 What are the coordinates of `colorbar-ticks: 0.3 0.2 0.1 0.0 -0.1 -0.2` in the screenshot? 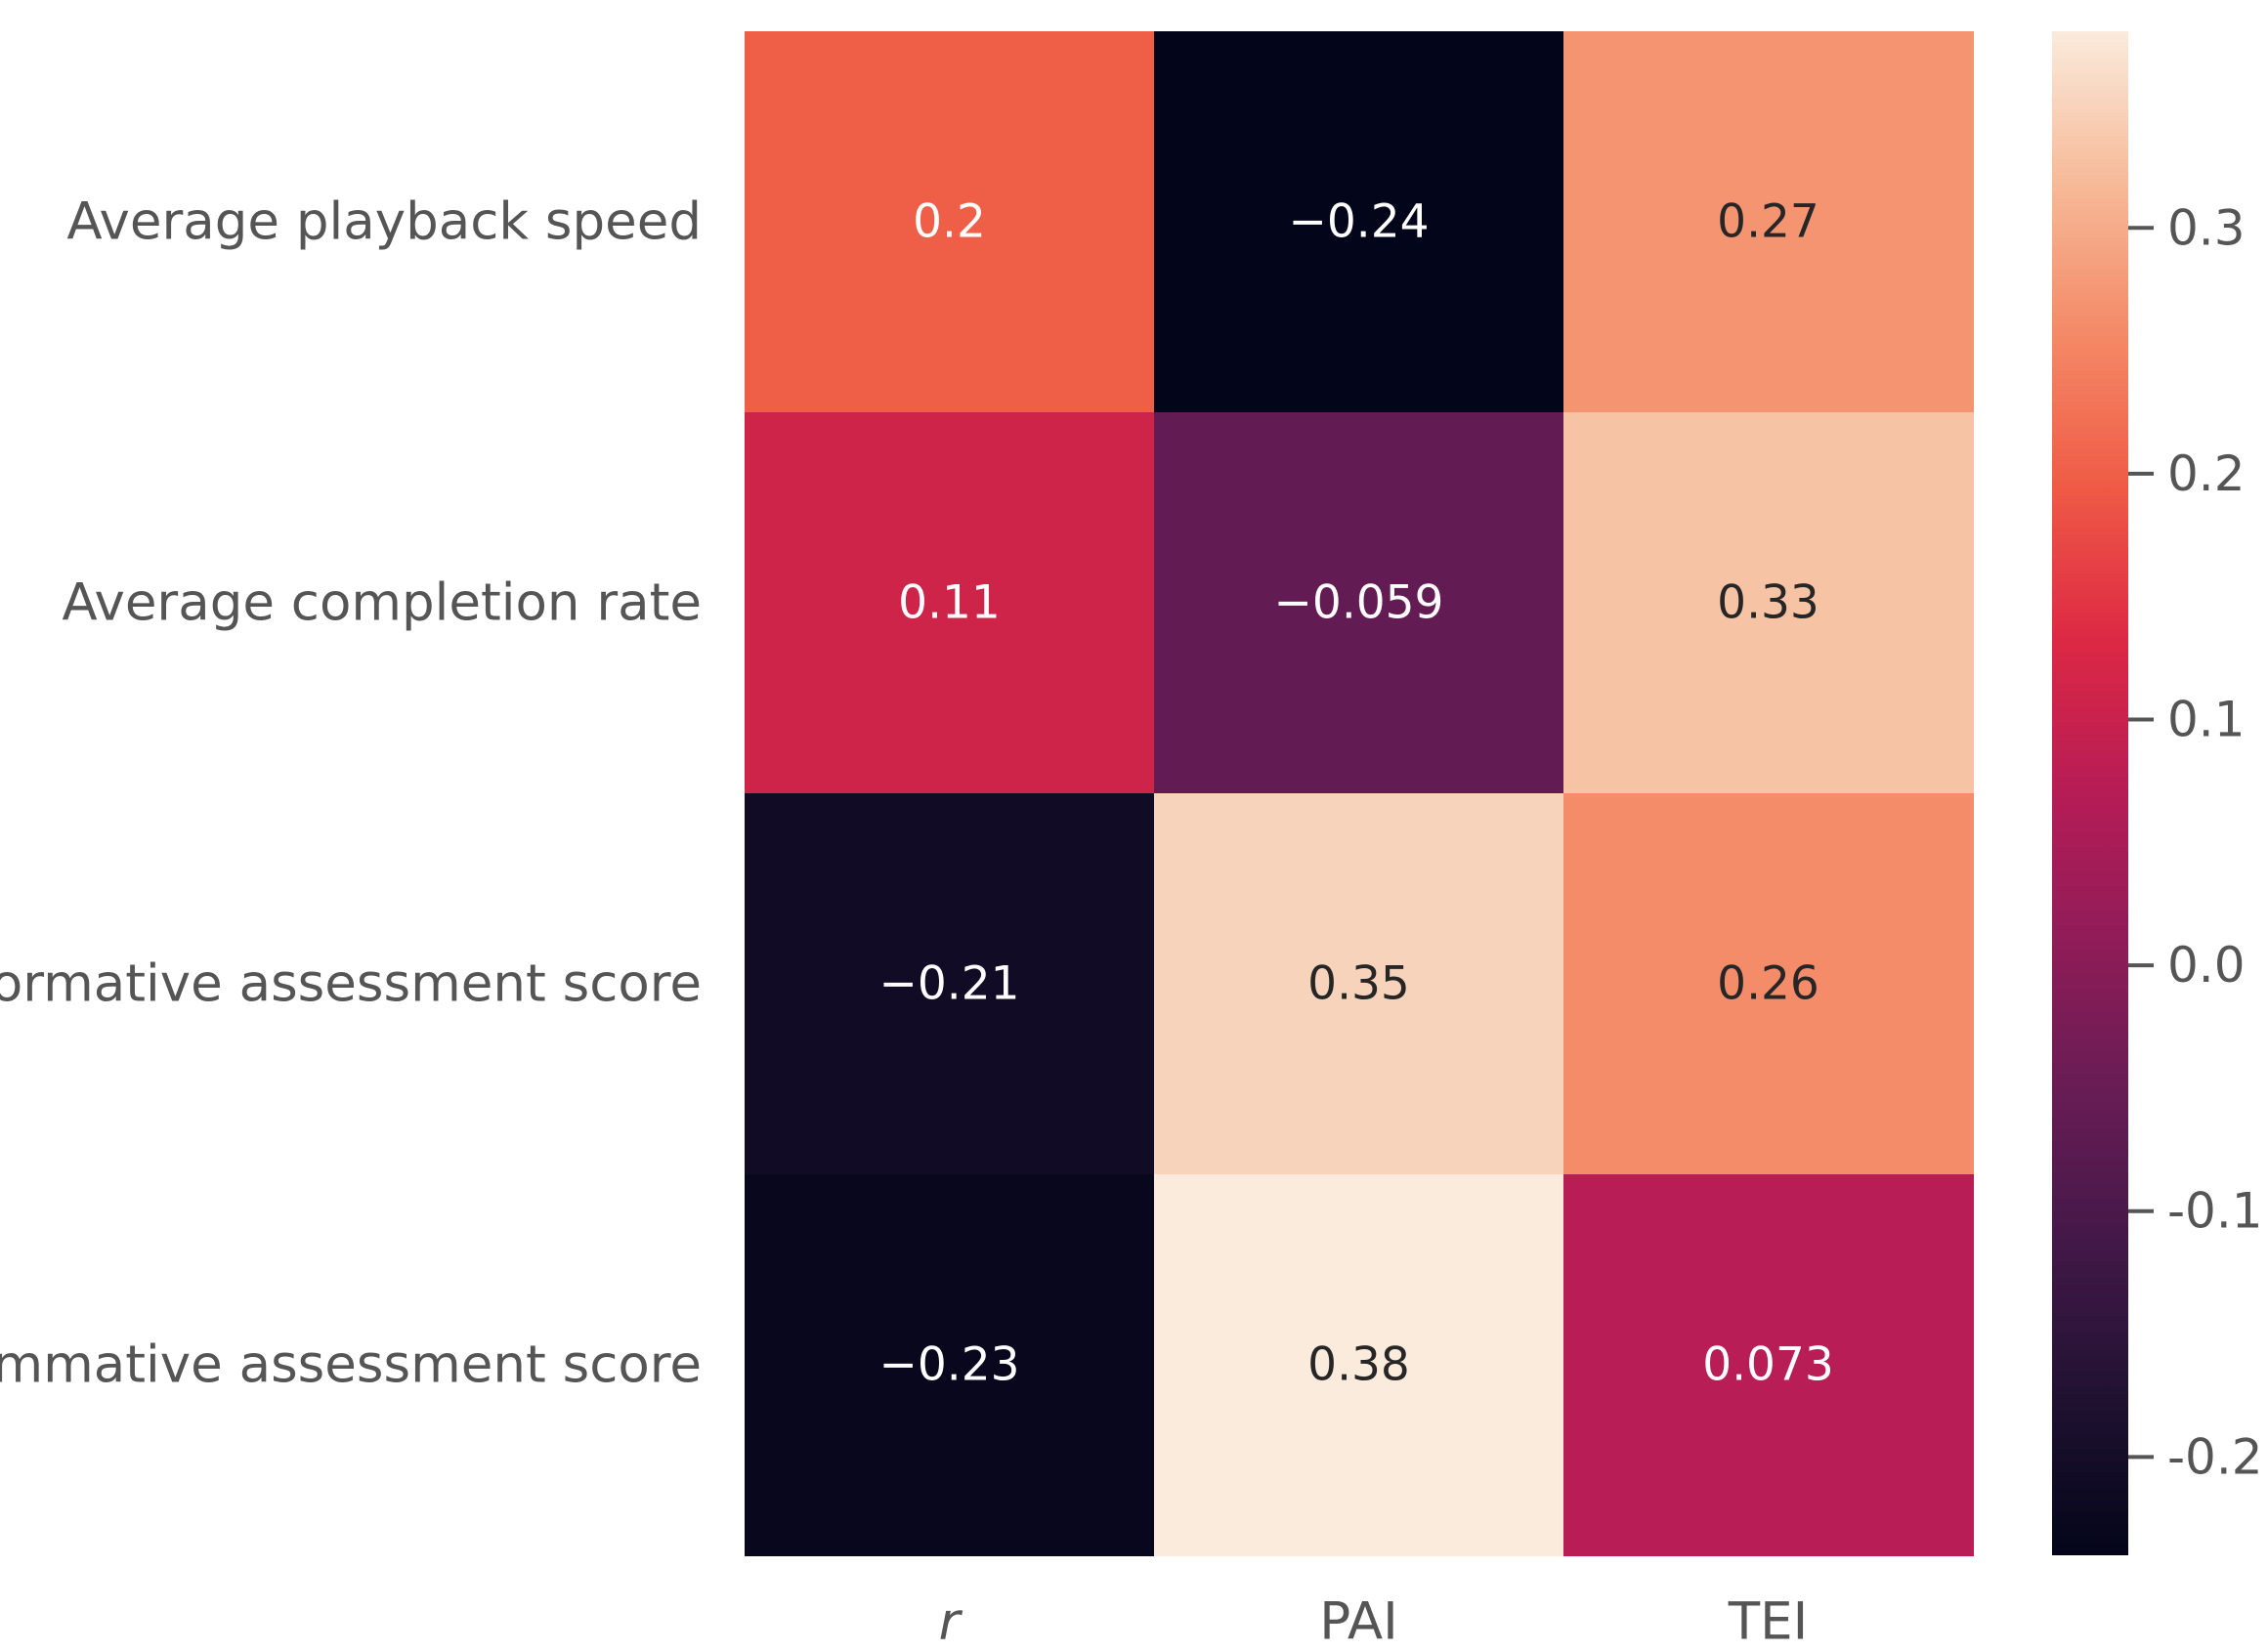 It's located at (2195, 842).